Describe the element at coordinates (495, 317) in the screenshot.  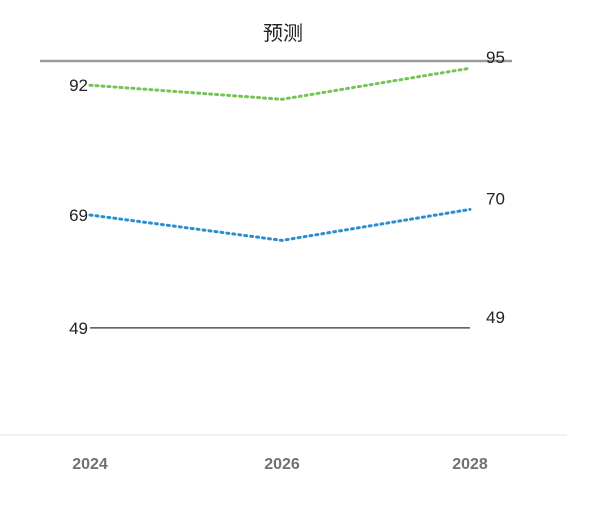
I see `value-label-series-3-2028: 49` at that location.